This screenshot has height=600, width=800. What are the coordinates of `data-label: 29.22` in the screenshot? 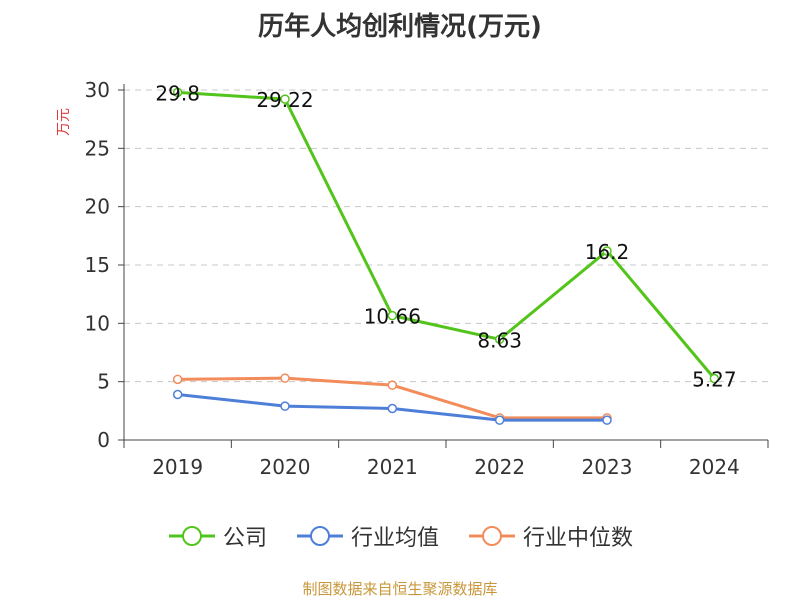 It's located at (284, 100).